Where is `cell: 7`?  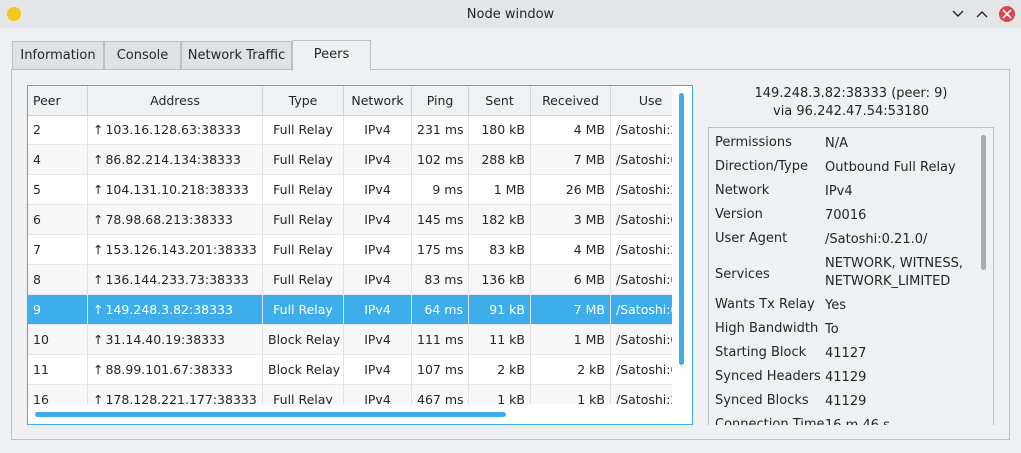
cell: 7 is located at coordinates (58, 250).